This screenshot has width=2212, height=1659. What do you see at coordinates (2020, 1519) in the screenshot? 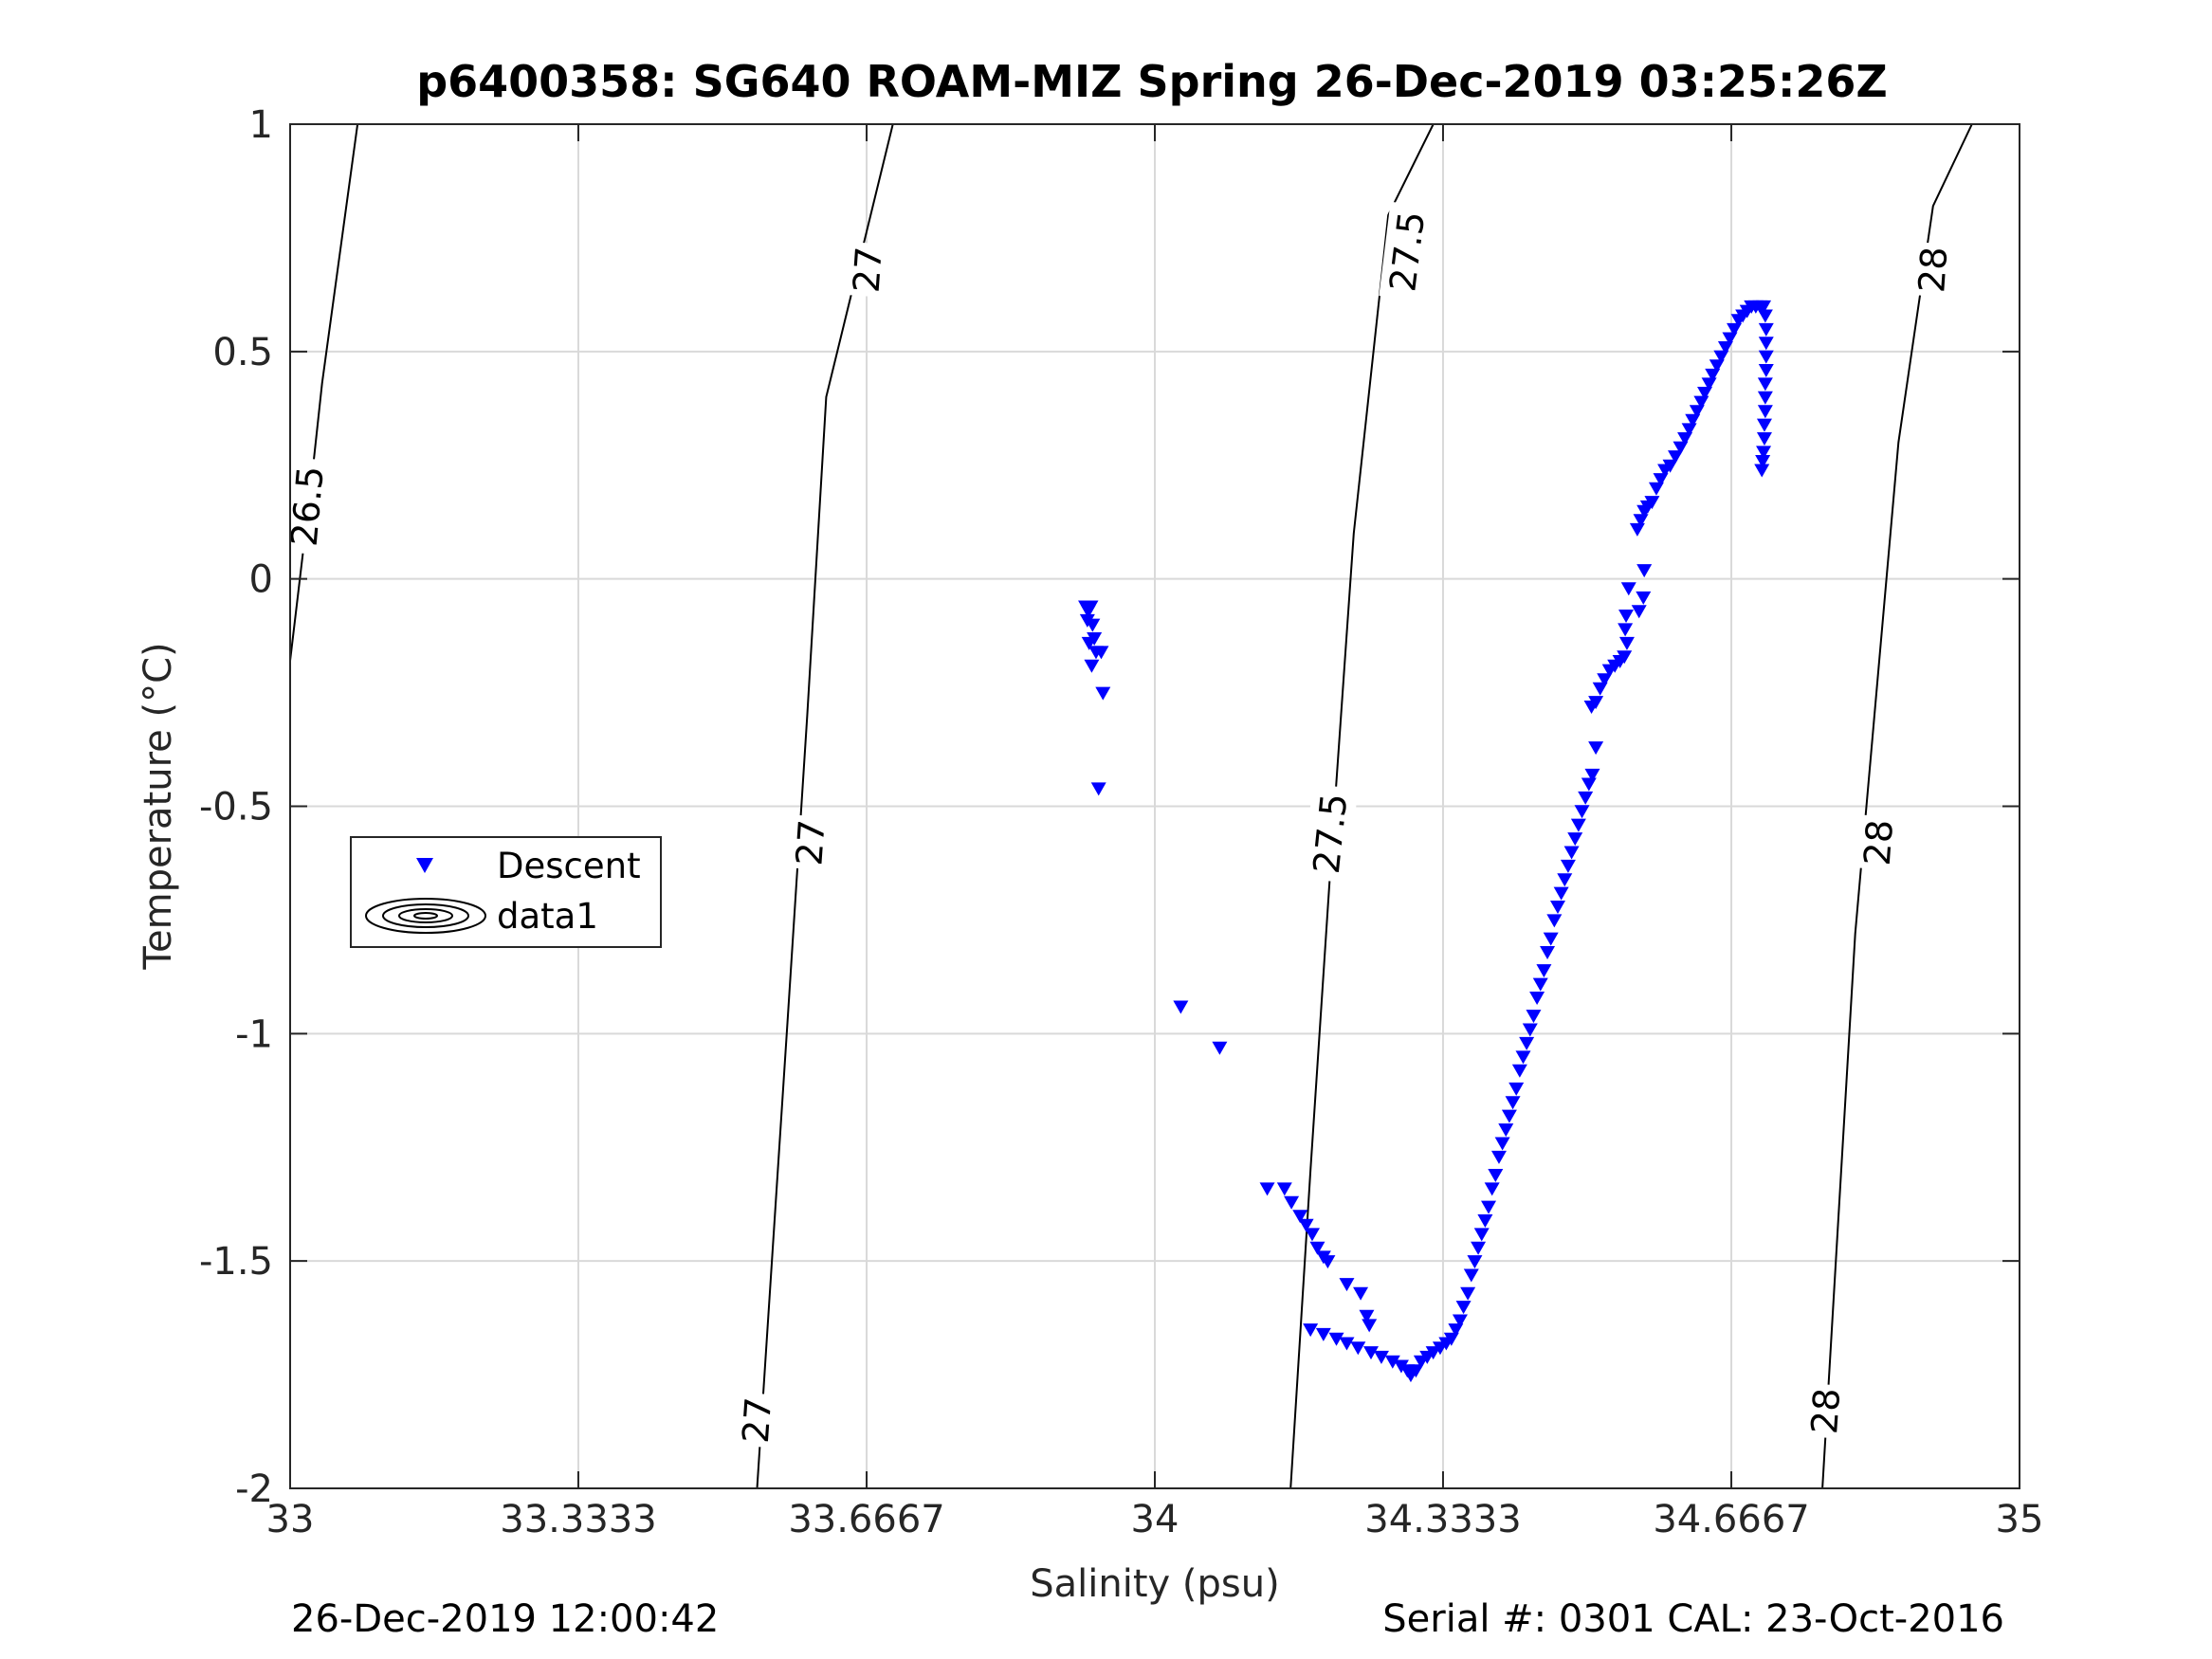
I see `x-tick-label: 35` at bounding box center [2020, 1519].